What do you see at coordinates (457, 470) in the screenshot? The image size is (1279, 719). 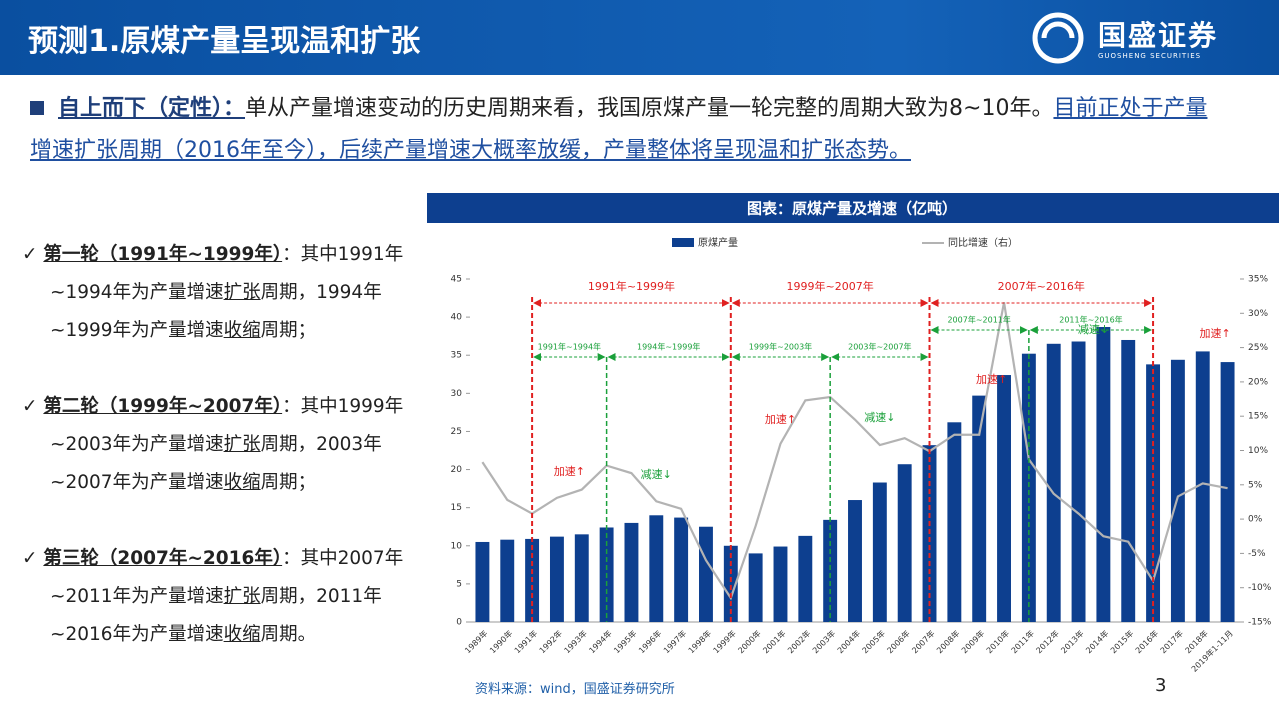 I see `y-tick-label: 20` at bounding box center [457, 470].